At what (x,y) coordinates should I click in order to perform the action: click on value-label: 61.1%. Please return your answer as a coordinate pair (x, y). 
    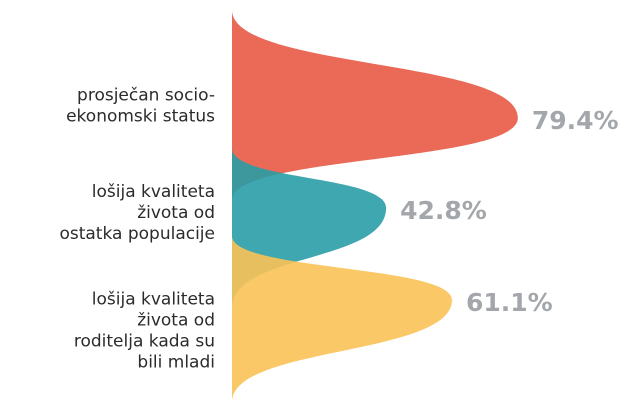
    Looking at the image, I should click on (509, 302).